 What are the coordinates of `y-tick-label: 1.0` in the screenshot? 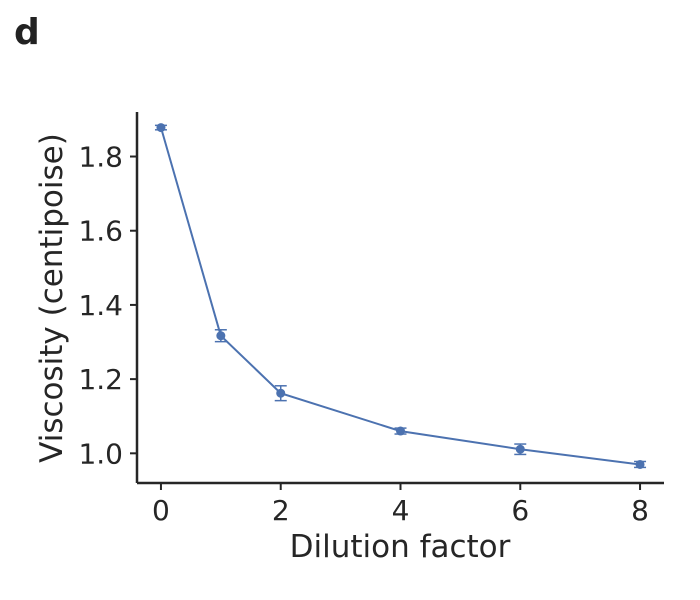 It's located at (100, 453).